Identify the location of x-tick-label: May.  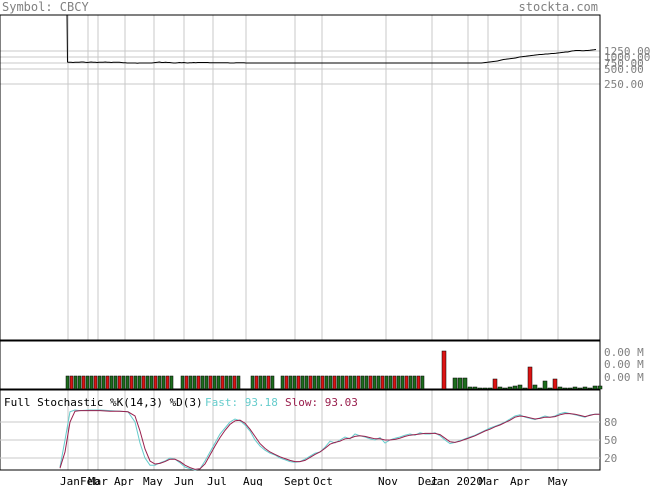
(153, 480).